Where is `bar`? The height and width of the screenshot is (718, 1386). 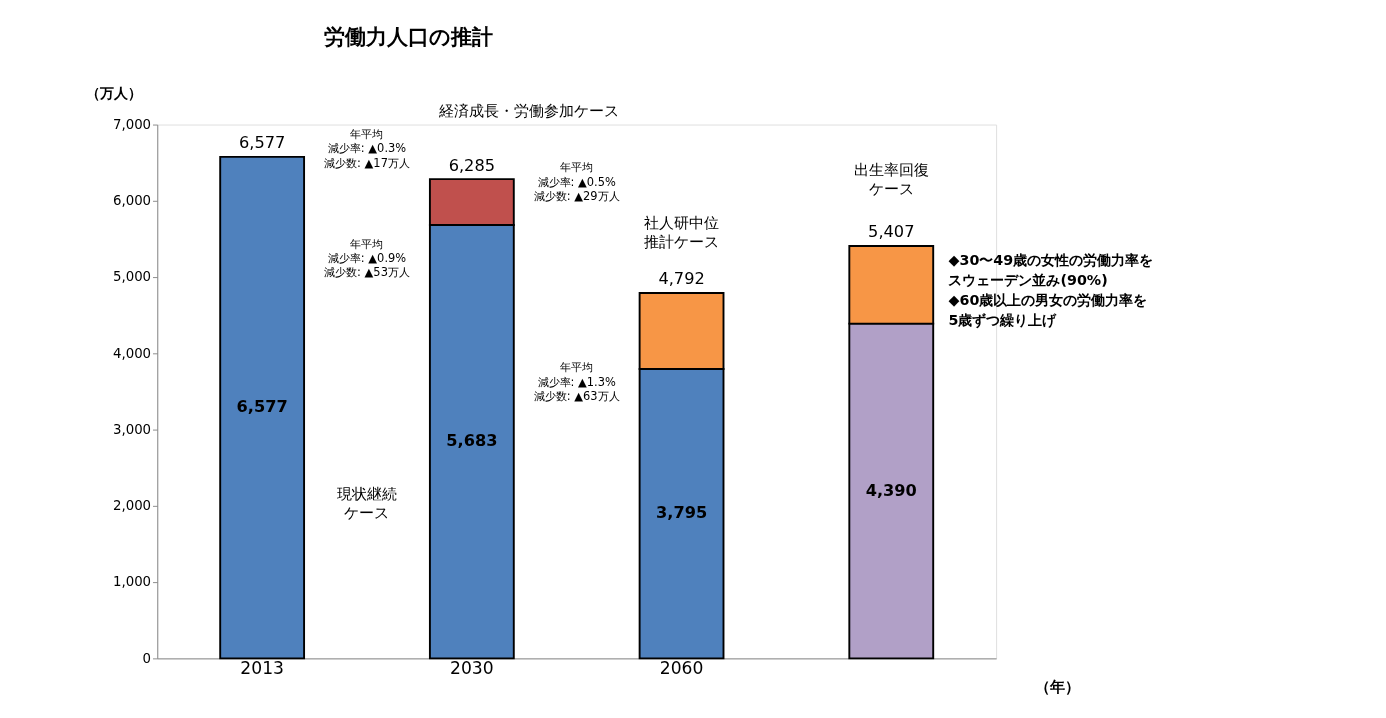 bar is located at coordinates (262, 407).